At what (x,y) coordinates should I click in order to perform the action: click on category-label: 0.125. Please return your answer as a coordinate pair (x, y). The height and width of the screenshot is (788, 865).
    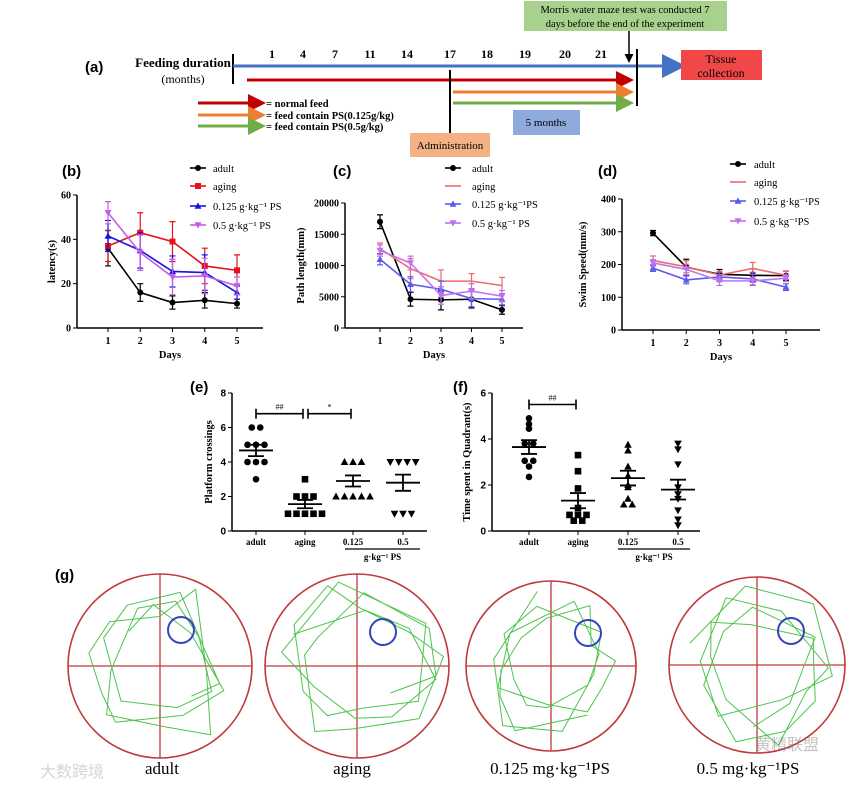
    Looking at the image, I should click on (353, 542).